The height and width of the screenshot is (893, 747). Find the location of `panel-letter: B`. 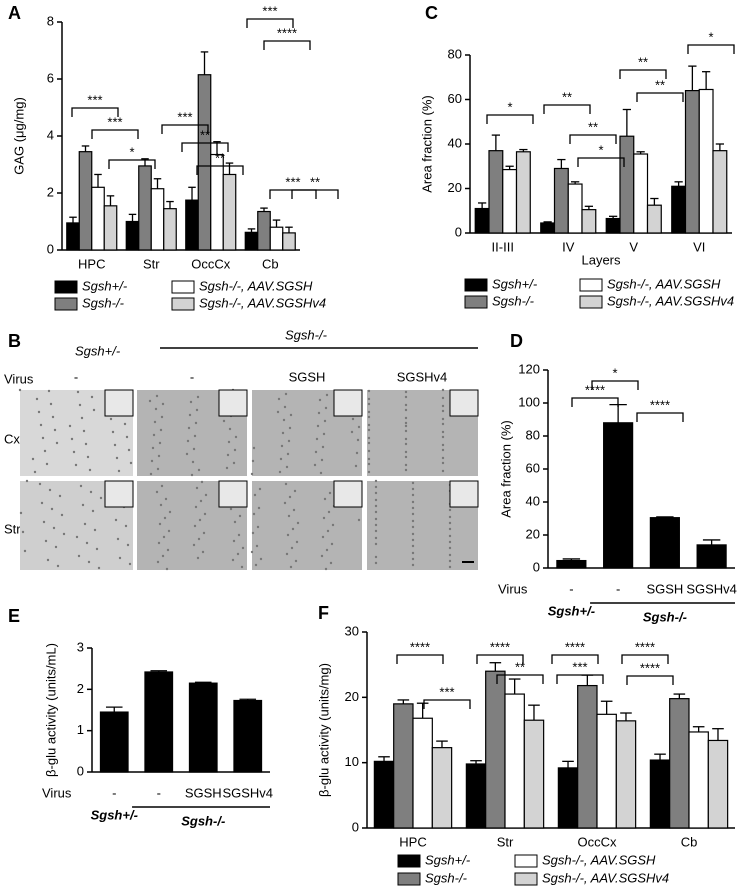

panel-letter: B is located at coordinates (14, 341).